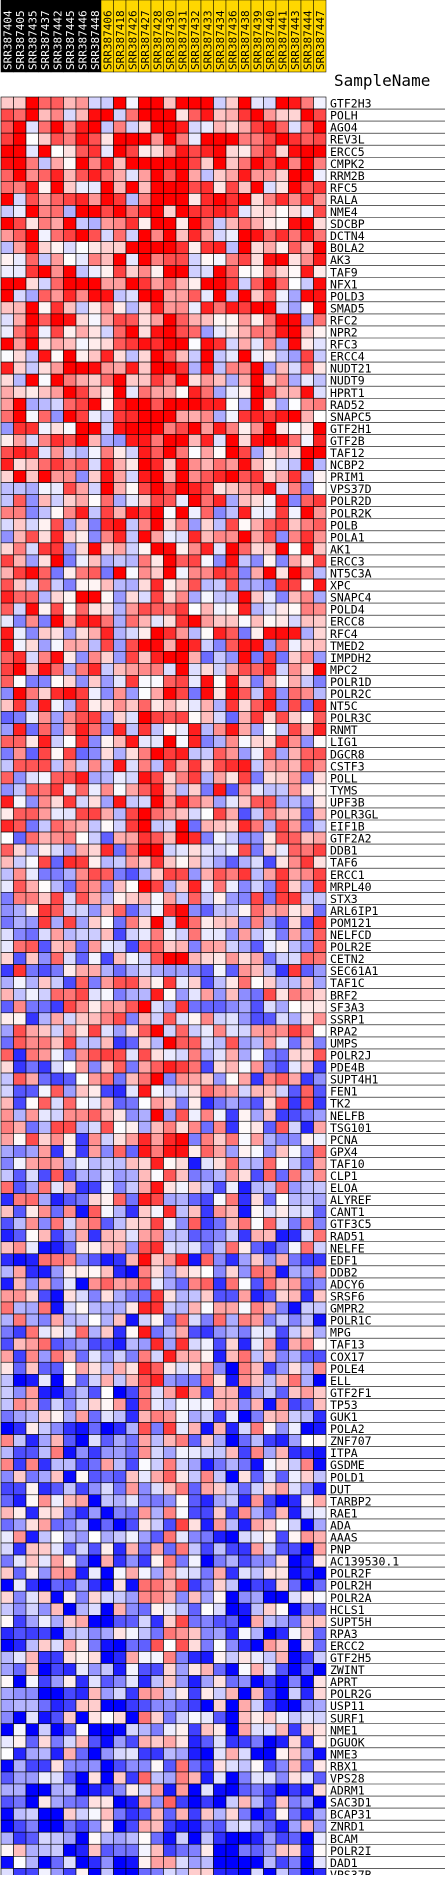 This screenshot has height=1879, width=445. What do you see at coordinates (351, 694) in the screenshot?
I see `row-label: POLR2C` at bounding box center [351, 694].